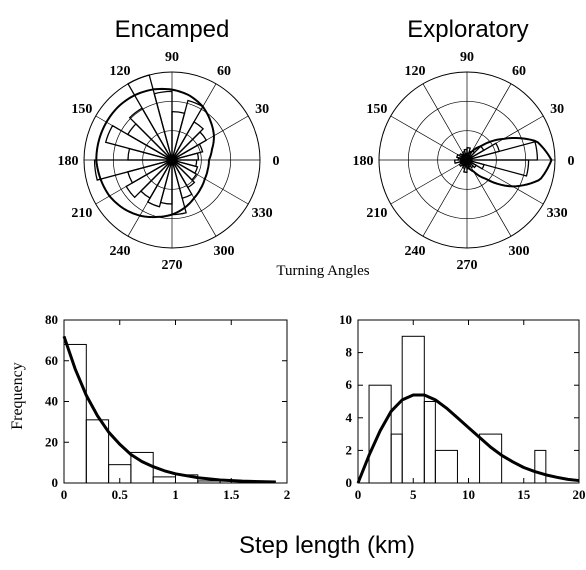 The image size is (586, 570). I want to click on x-tick-label: 1.5, so click(231, 494).